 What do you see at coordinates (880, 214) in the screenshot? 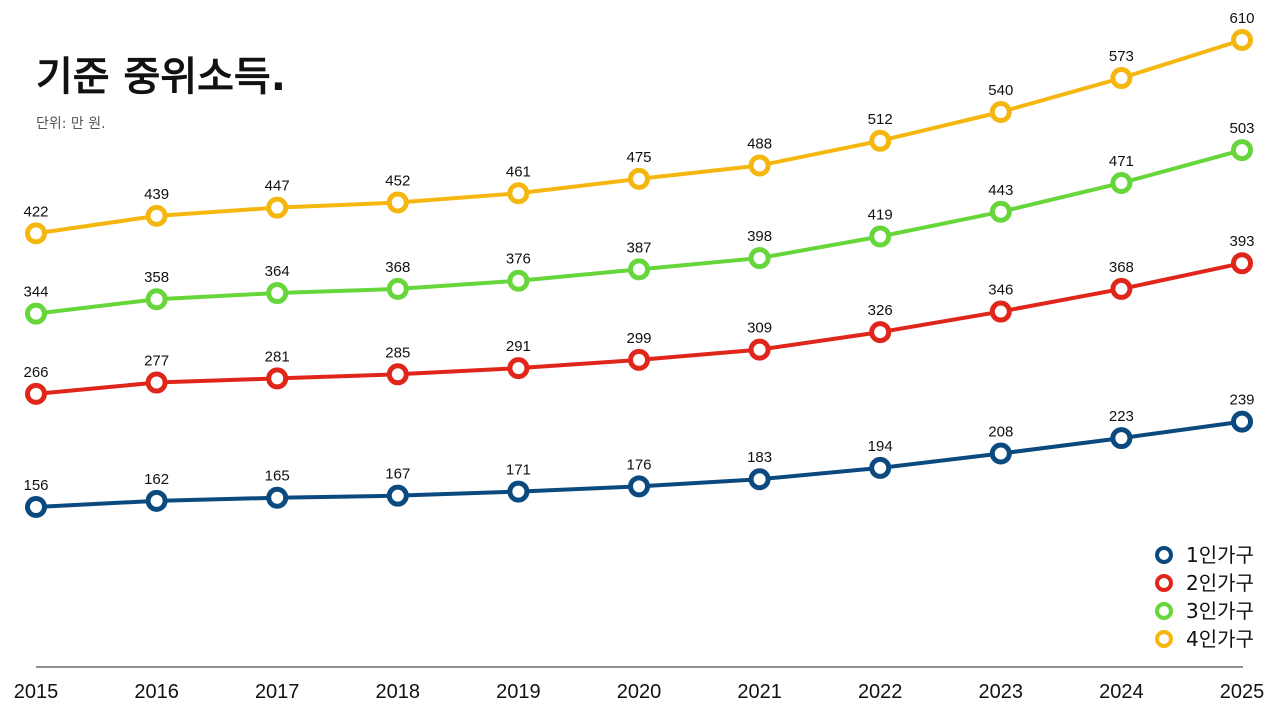
I see `data-label: 419` at bounding box center [880, 214].